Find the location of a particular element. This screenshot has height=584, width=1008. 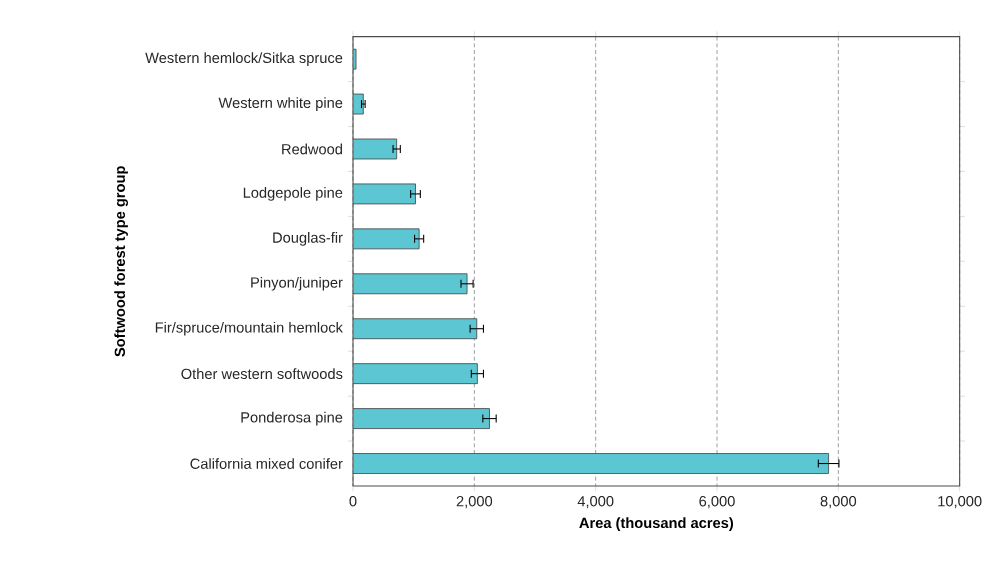

y-tick-label: Other western softwoods is located at coordinates (262, 374).